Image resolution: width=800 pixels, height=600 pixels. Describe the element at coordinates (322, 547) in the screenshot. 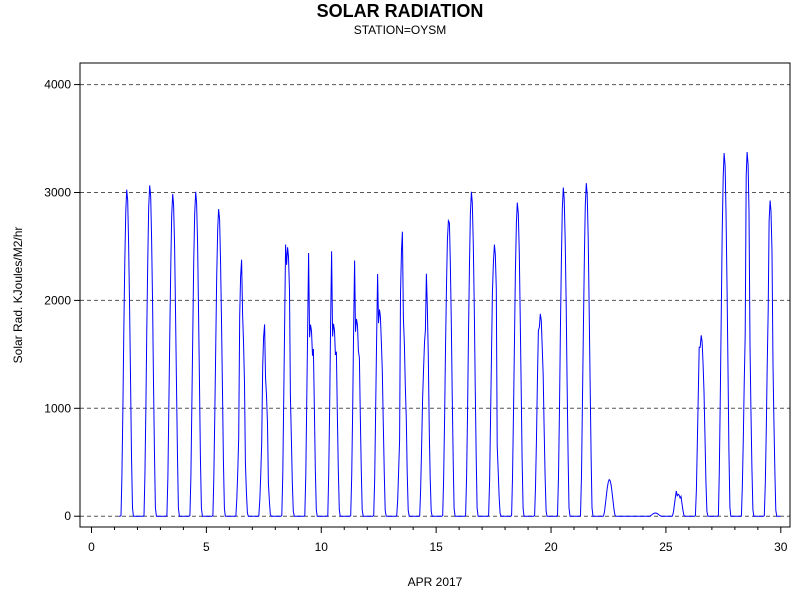

I see `x-tick-label: 10` at that location.